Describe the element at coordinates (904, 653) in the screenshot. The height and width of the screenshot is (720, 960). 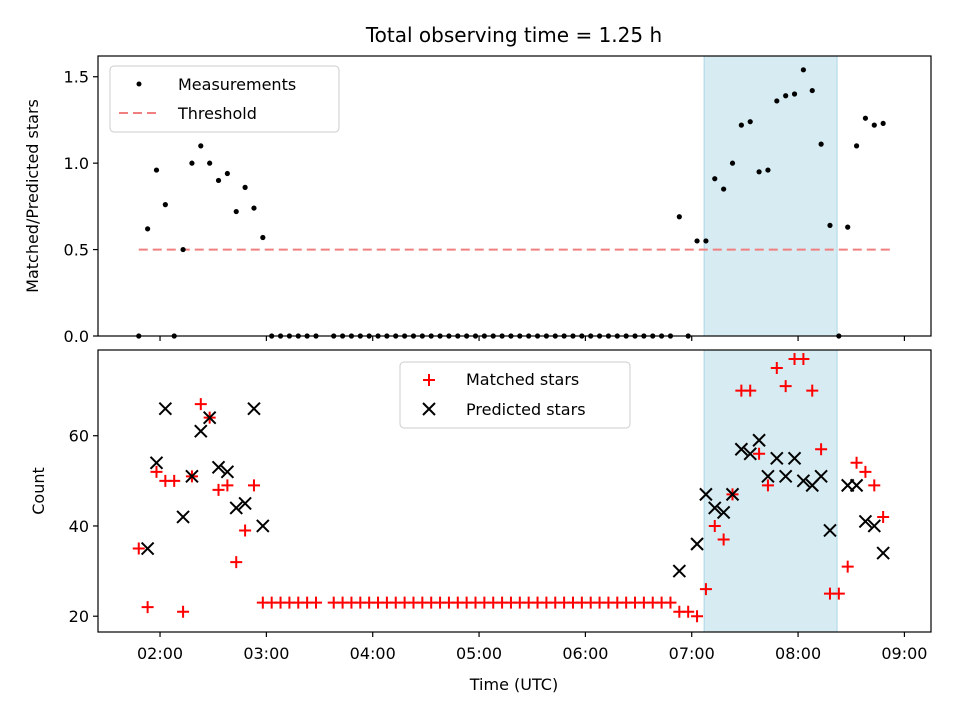
I see `x-tick-label: 09:00` at that location.